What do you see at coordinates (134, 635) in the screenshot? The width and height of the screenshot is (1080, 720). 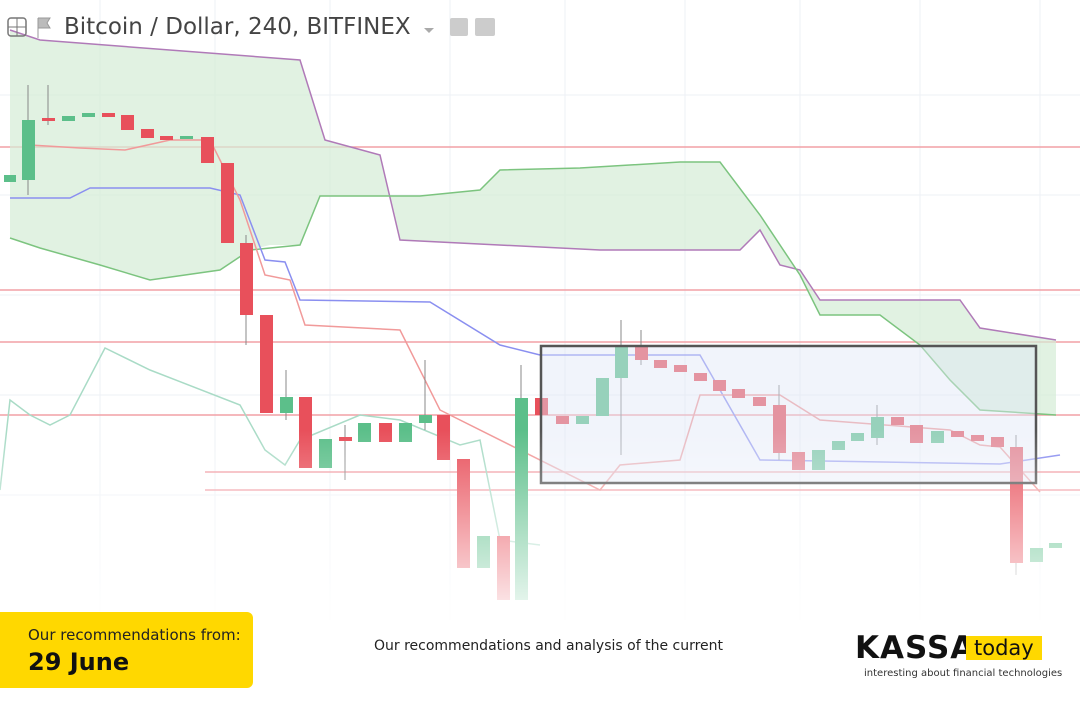 I see `badge-label: Our recommendations from:` at bounding box center [134, 635].